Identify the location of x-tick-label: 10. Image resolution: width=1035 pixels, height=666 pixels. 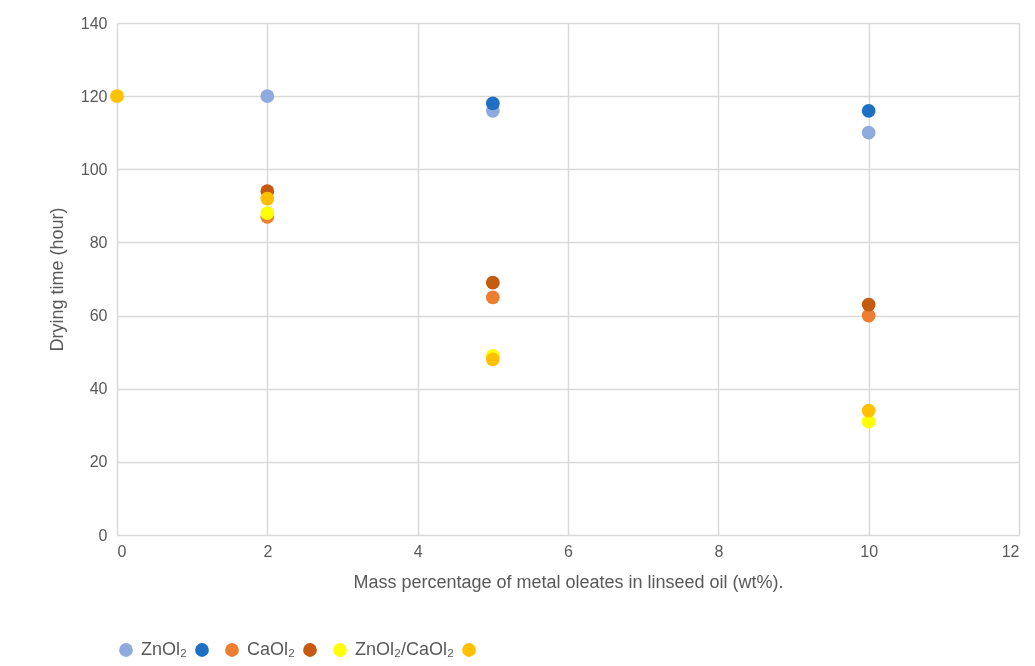
(869, 551).